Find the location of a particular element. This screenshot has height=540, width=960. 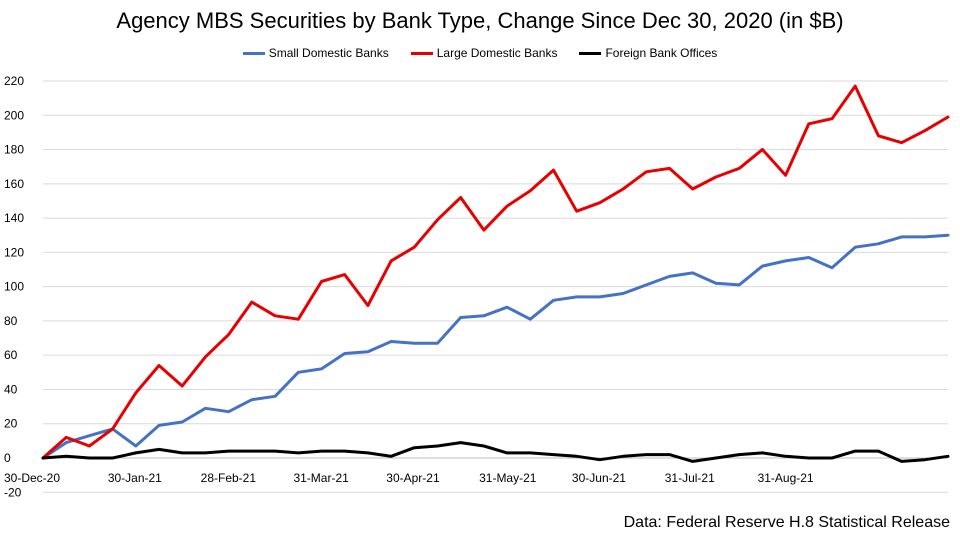

x-tick-label: 30-Jan-21 is located at coordinates (135, 478).